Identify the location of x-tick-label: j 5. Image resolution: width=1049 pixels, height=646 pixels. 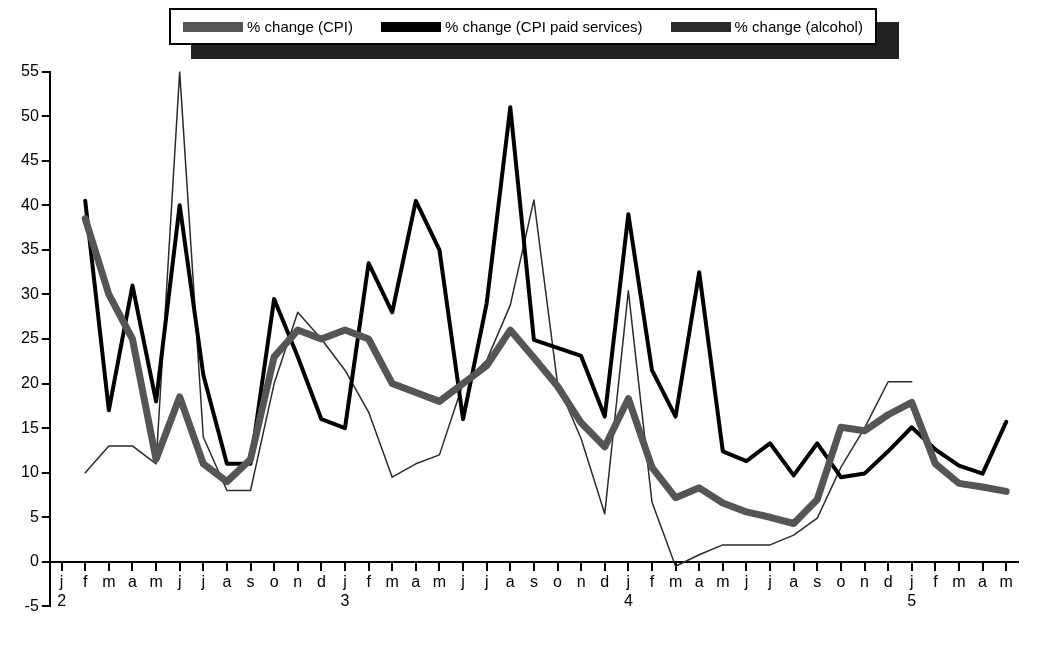
(912, 591).